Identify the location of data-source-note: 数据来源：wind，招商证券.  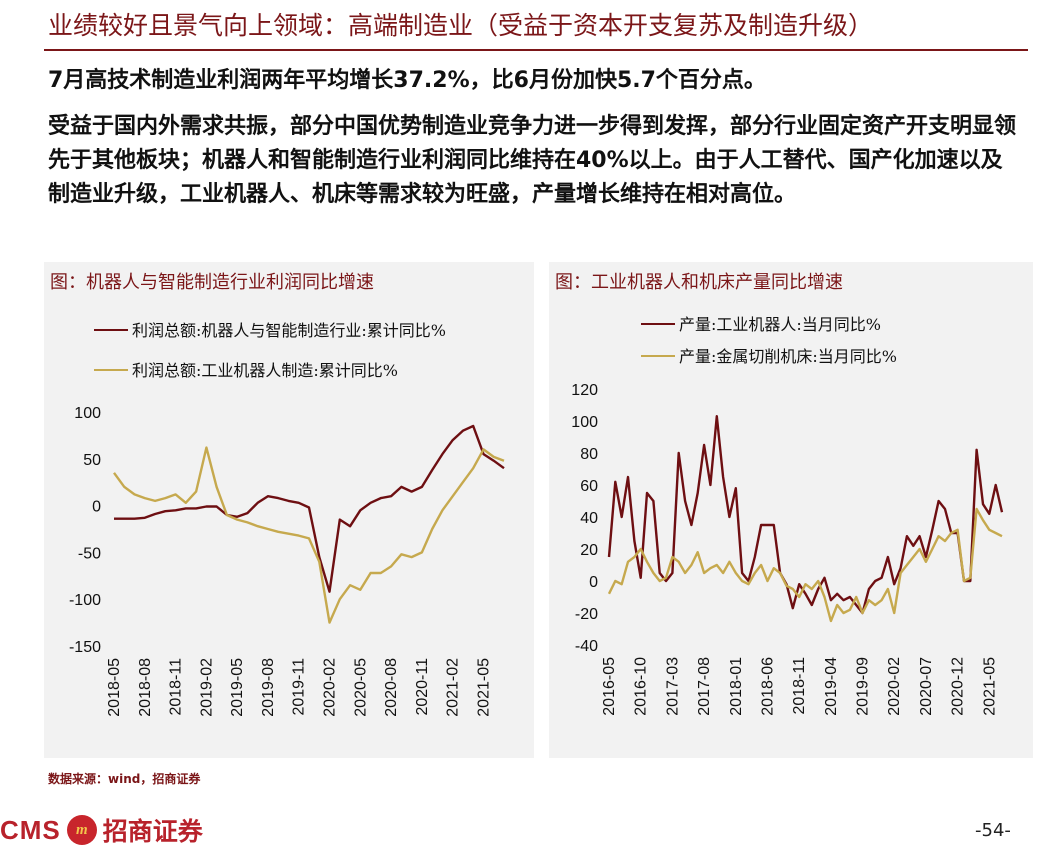
(124, 779).